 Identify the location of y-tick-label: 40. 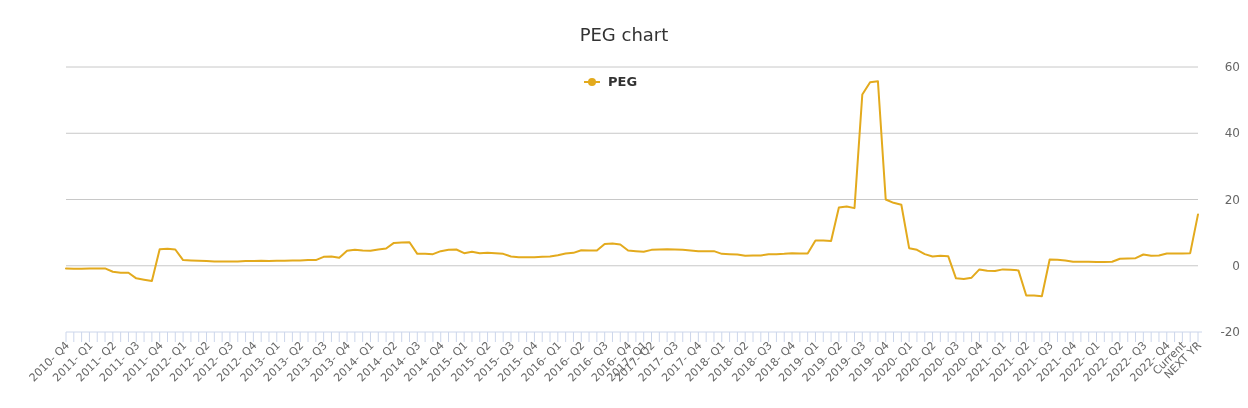
(1232, 133).